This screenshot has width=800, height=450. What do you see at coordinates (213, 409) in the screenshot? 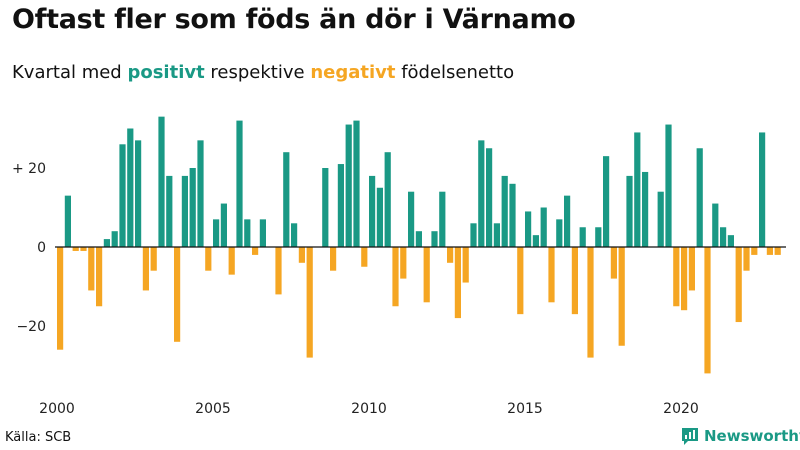
I see `x-tick-label: 2005` at bounding box center [213, 409].